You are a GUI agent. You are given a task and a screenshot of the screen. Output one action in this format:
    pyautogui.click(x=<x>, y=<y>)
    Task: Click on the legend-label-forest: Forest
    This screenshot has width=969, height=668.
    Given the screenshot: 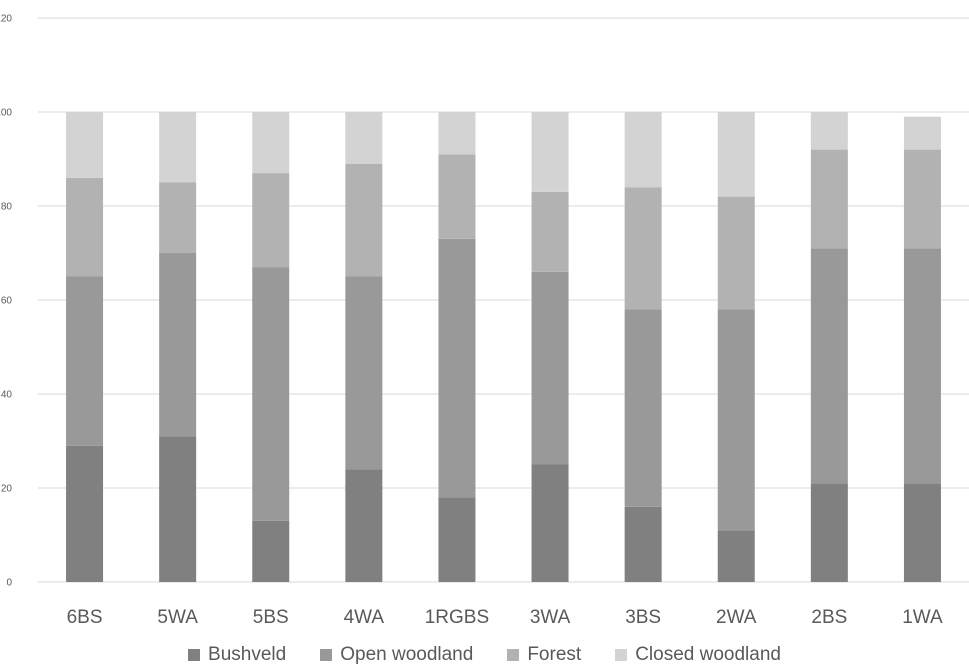 What is the action you would take?
    pyautogui.click(x=554, y=654)
    